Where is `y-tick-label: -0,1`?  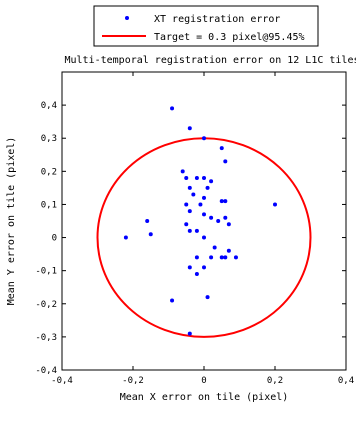
y-tick-label: -0,1 is located at coordinates (46, 272).